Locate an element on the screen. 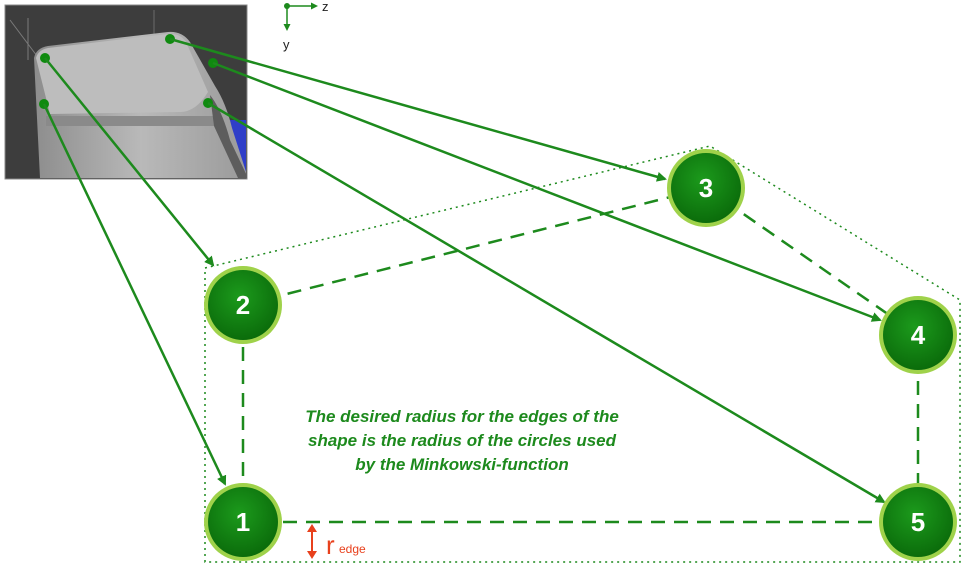 This screenshot has width=970, height=580. circle-node-5: 5 is located at coordinates (918, 522).